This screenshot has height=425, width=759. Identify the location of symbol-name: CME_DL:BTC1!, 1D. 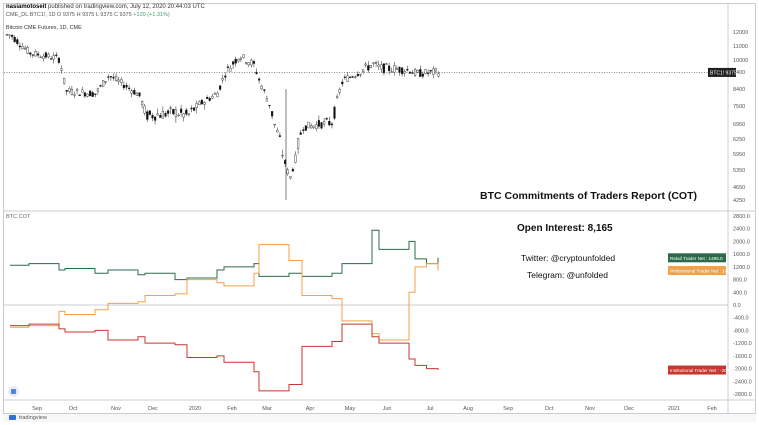
(31, 15).